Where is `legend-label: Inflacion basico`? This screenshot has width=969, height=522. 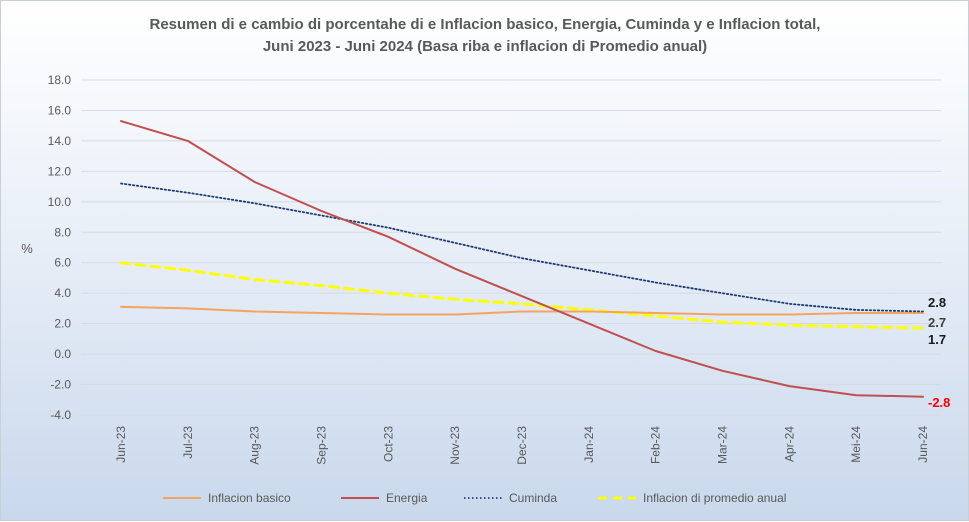 legend-label: Inflacion basico is located at coordinates (249, 498).